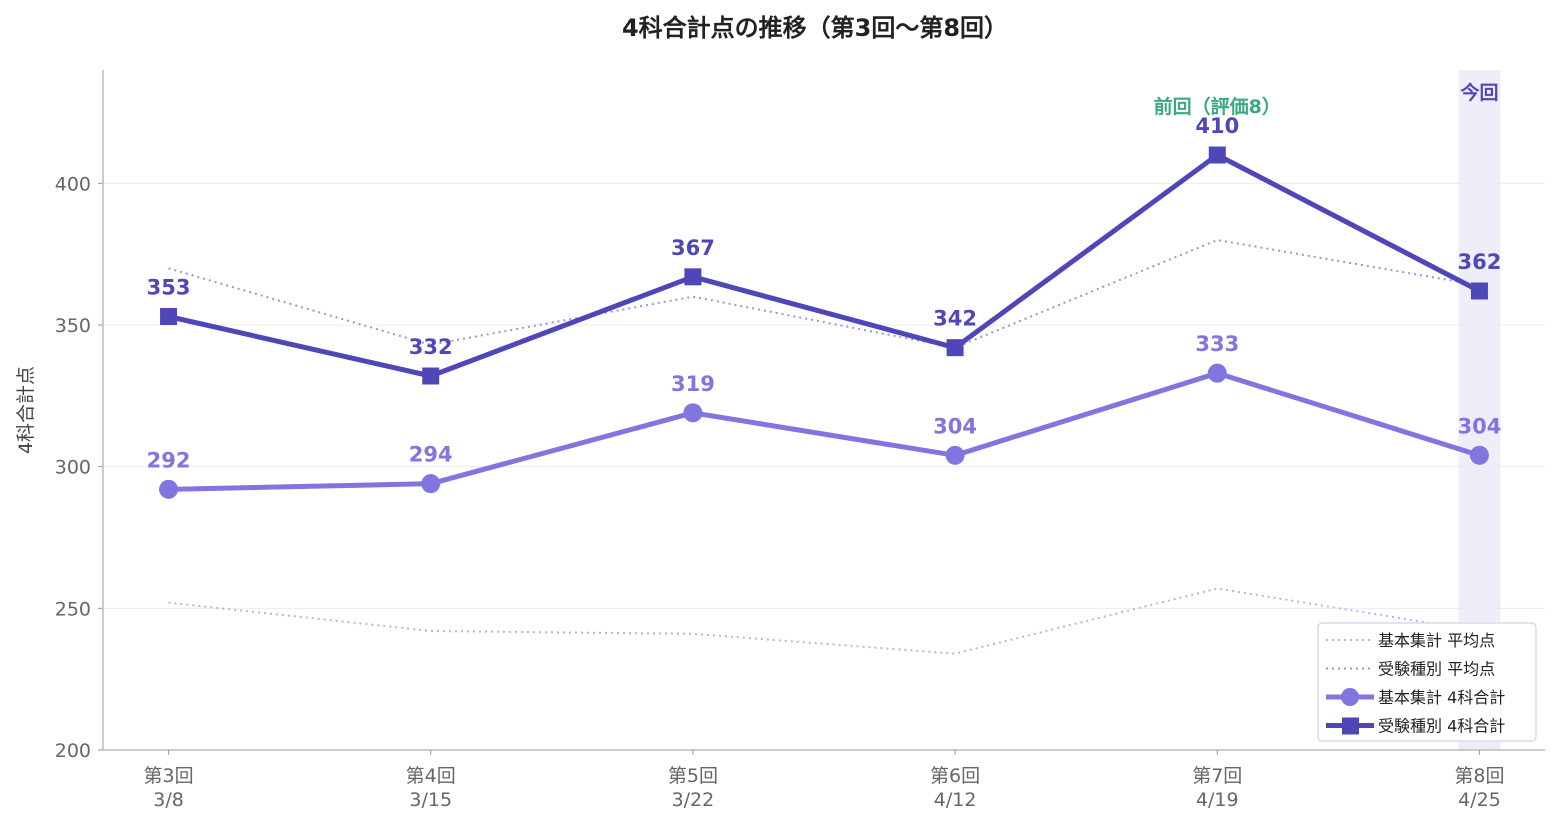 This screenshot has width=1560, height=828. What do you see at coordinates (1479, 776) in the screenshot?
I see `x-tick-label: 第8回` at bounding box center [1479, 776].